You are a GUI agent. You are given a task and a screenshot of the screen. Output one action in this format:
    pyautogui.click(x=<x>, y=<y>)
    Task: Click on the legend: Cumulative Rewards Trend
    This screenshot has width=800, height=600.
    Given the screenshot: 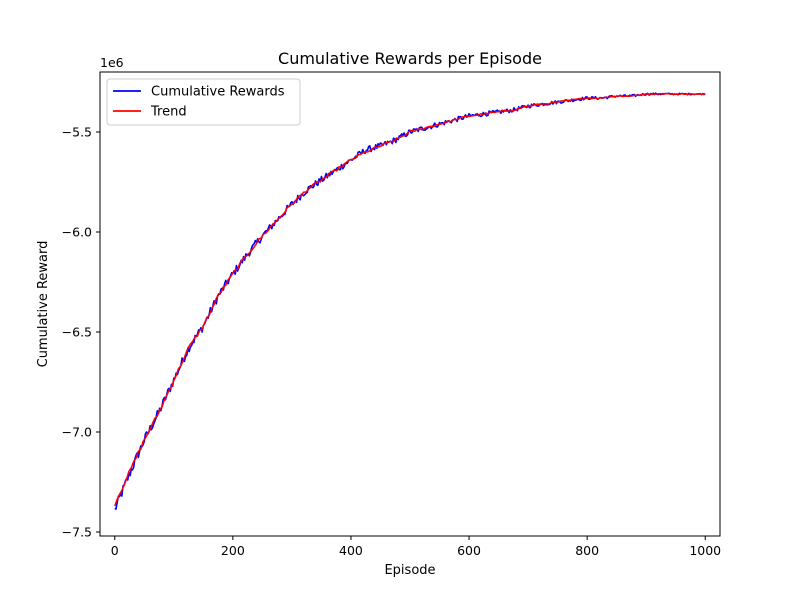 What is the action you would take?
    pyautogui.click(x=203, y=102)
    